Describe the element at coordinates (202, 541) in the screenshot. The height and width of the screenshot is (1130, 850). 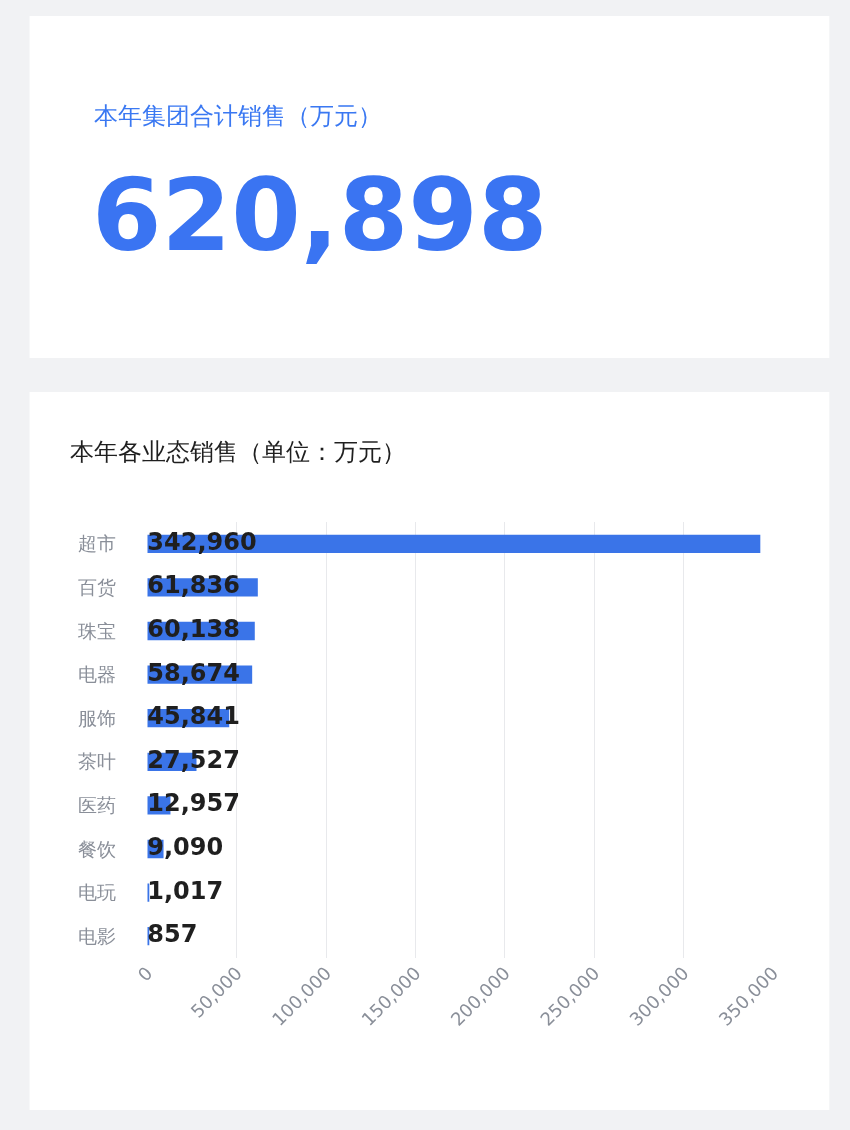
I see `data-label: 342,960` at that location.